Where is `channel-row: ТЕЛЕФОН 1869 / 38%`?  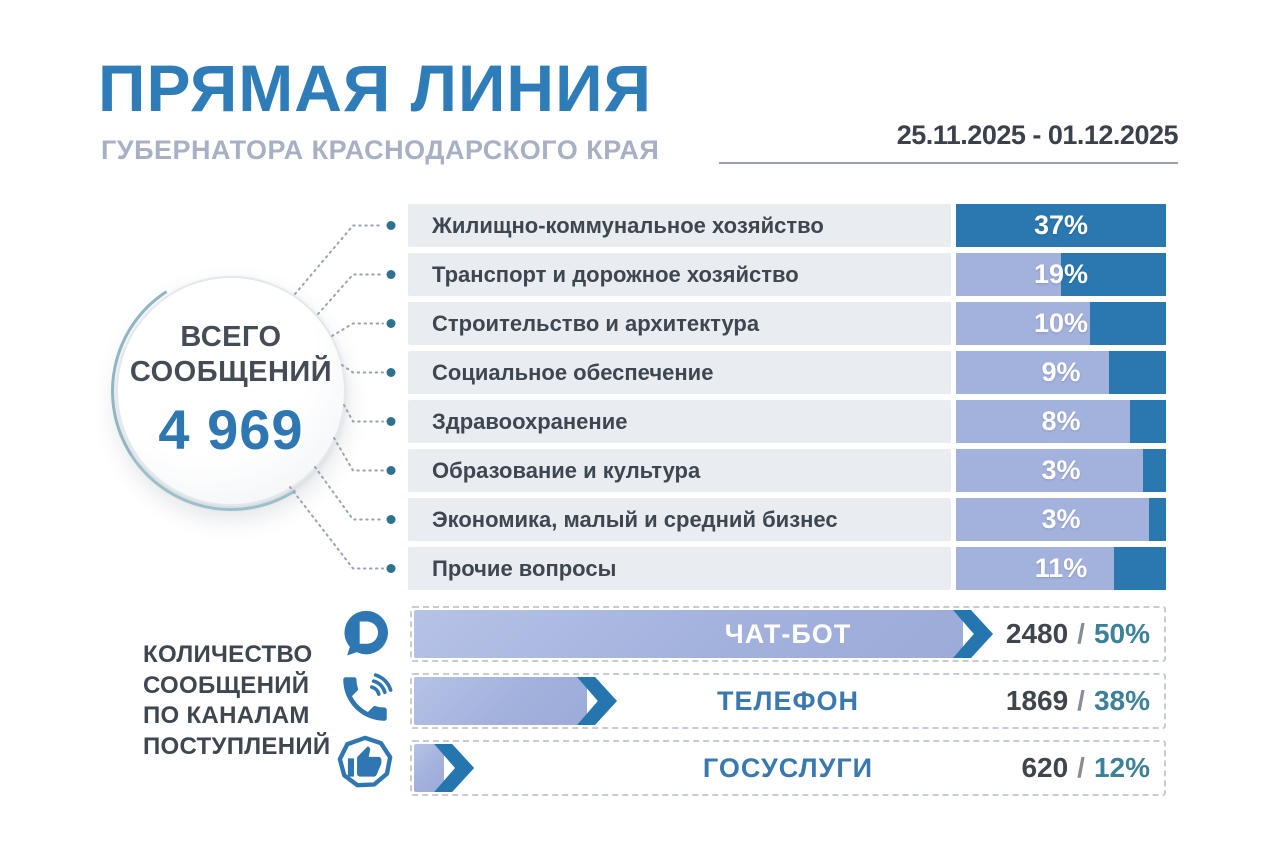 channel-row: ТЕЛЕФОН 1869 / 38% is located at coordinates (788, 701).